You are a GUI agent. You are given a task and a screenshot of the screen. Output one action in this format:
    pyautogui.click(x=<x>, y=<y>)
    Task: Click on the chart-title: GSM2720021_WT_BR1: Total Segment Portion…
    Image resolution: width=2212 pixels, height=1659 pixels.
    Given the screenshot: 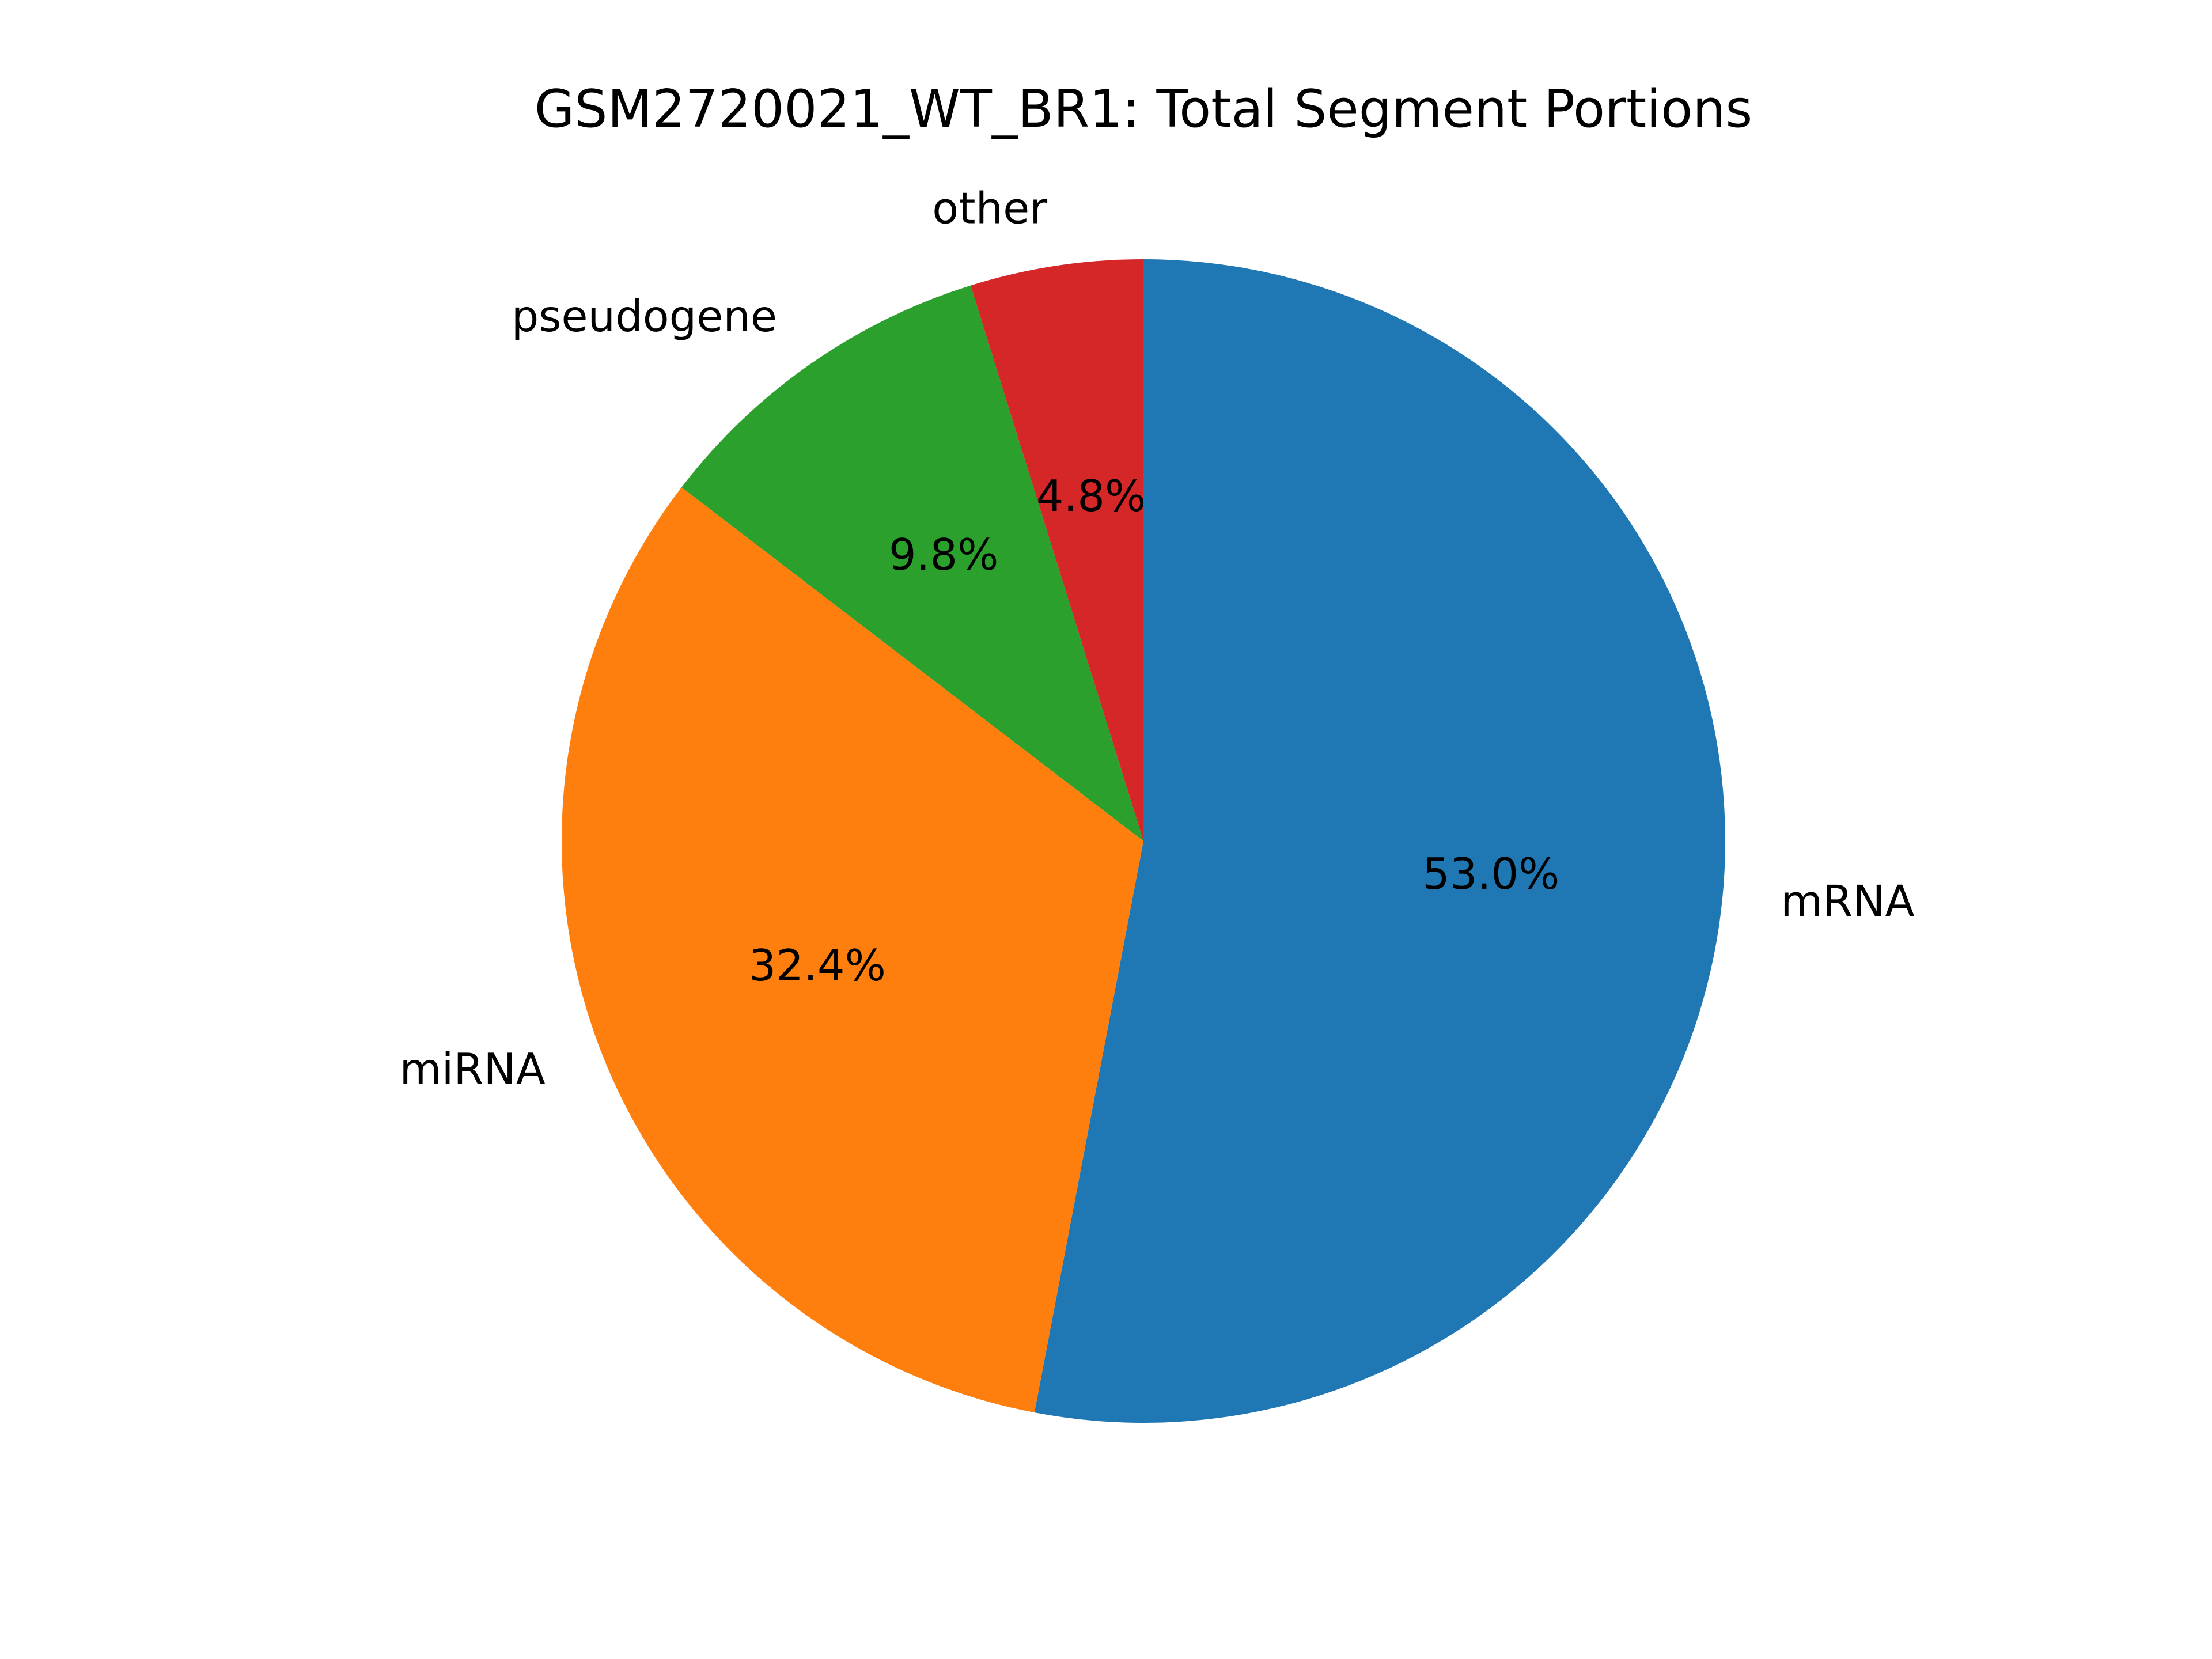 What is the action you would take?
    pyautogui.click(x=1144, y=109)
    